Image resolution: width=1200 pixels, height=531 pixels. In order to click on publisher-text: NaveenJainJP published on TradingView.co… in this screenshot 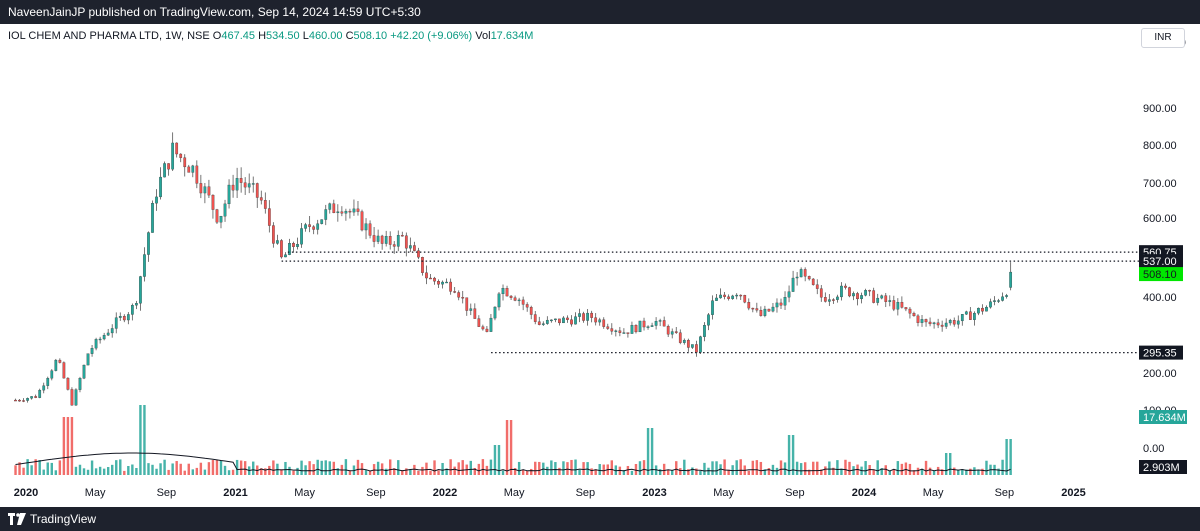, I will do `click(214, 12)`.